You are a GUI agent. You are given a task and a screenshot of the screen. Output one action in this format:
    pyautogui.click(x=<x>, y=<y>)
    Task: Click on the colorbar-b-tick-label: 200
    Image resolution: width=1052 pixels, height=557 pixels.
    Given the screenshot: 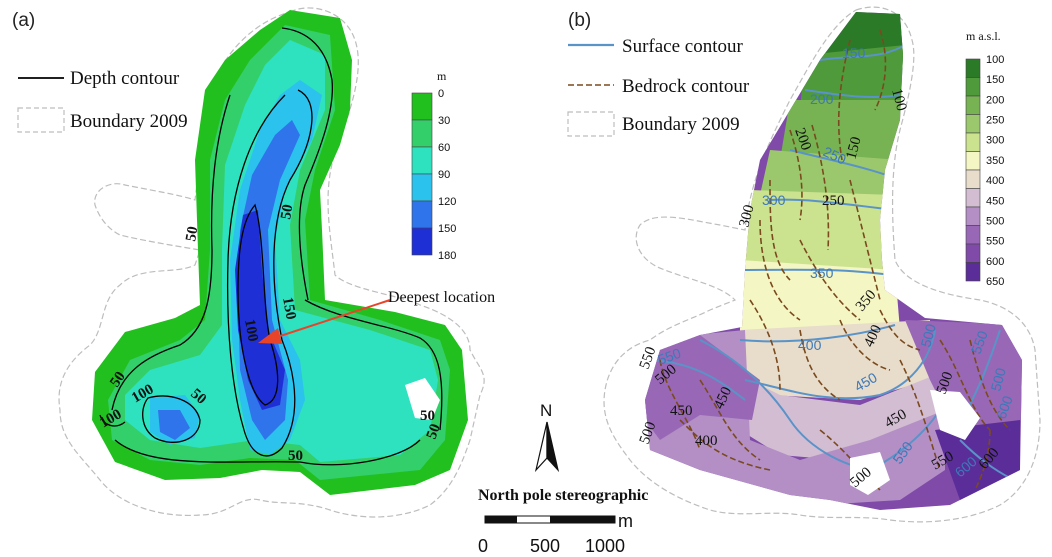 What is the action you would take?
    pyautogui.click(x=995, y=100)
    